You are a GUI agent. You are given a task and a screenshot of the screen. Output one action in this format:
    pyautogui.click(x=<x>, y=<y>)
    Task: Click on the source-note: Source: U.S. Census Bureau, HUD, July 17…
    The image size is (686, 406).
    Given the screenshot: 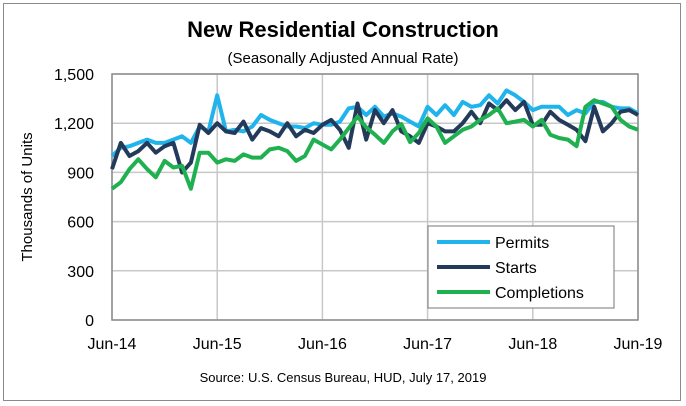 What is the action you would take?
    pyautogui.click(x=343, y=377)
    